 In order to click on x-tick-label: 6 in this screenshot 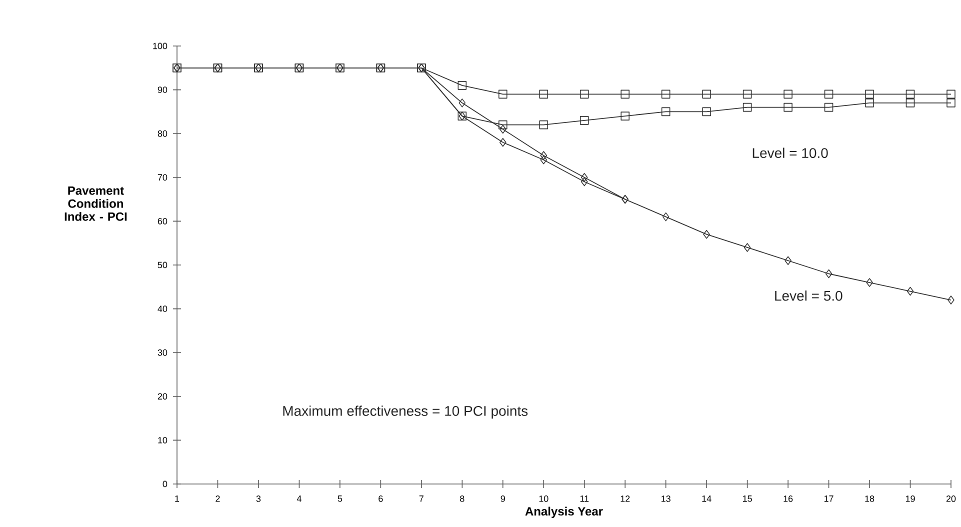, I will do `click(380, 499)`.